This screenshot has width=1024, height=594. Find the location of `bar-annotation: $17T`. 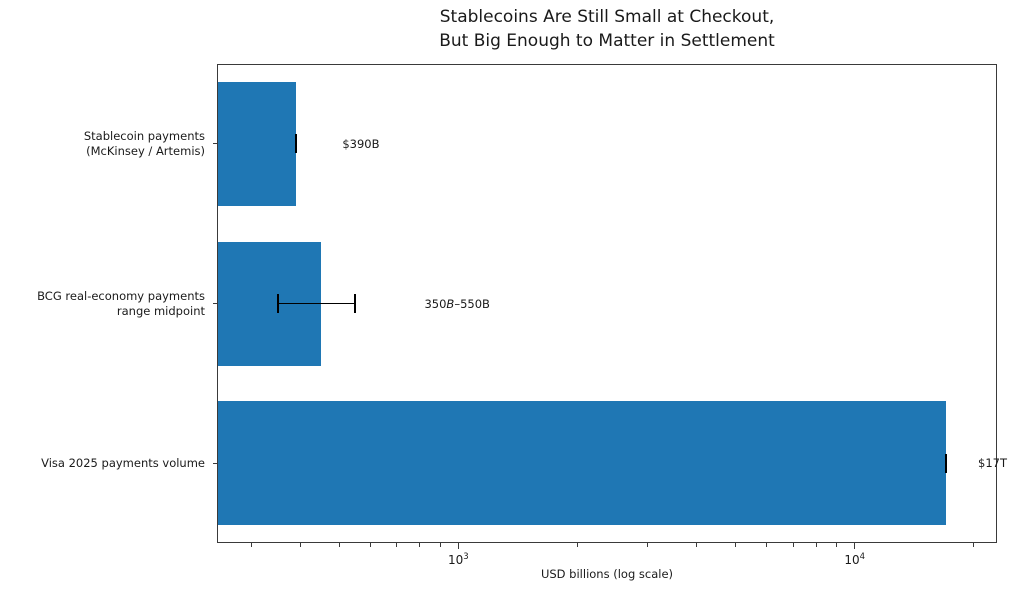

bar-annotation: $17T is located at coordinates (992, 463).